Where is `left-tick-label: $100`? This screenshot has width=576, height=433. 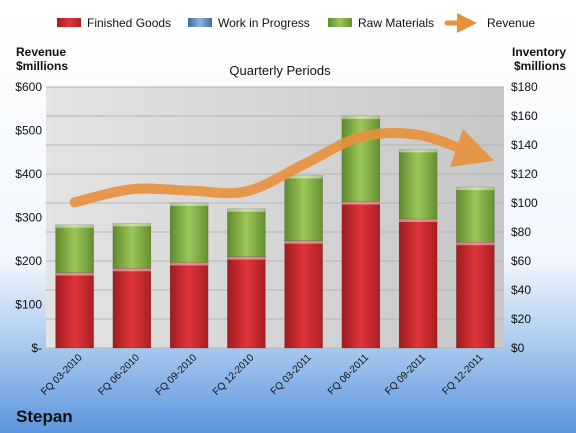 left-tick-label: $100 is located at coordinates (28, 305).